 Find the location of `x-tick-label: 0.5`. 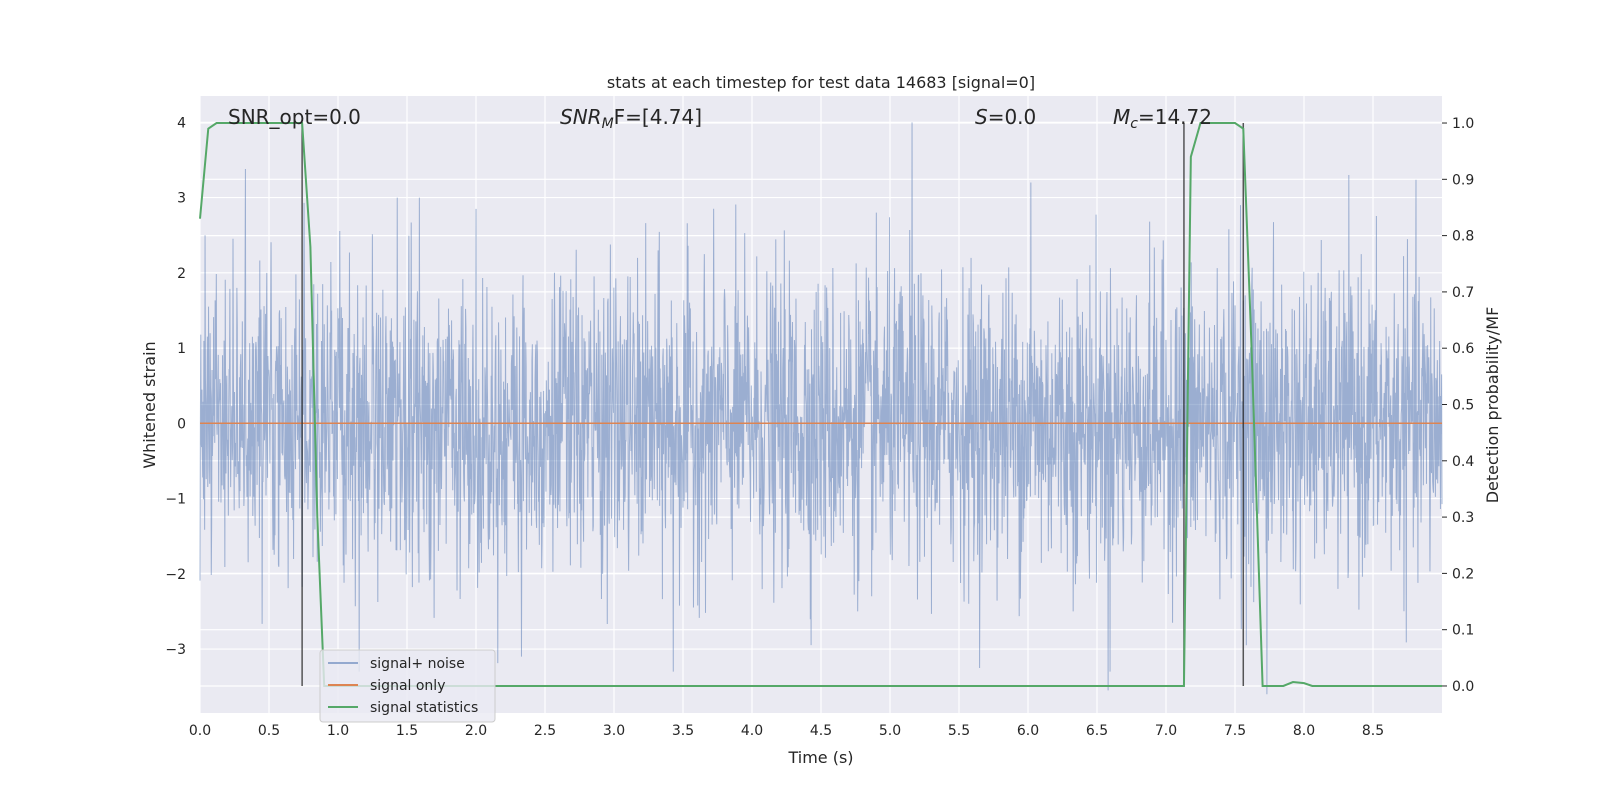

x-tick-label: 0.5 is located at coordinates (269, 731).